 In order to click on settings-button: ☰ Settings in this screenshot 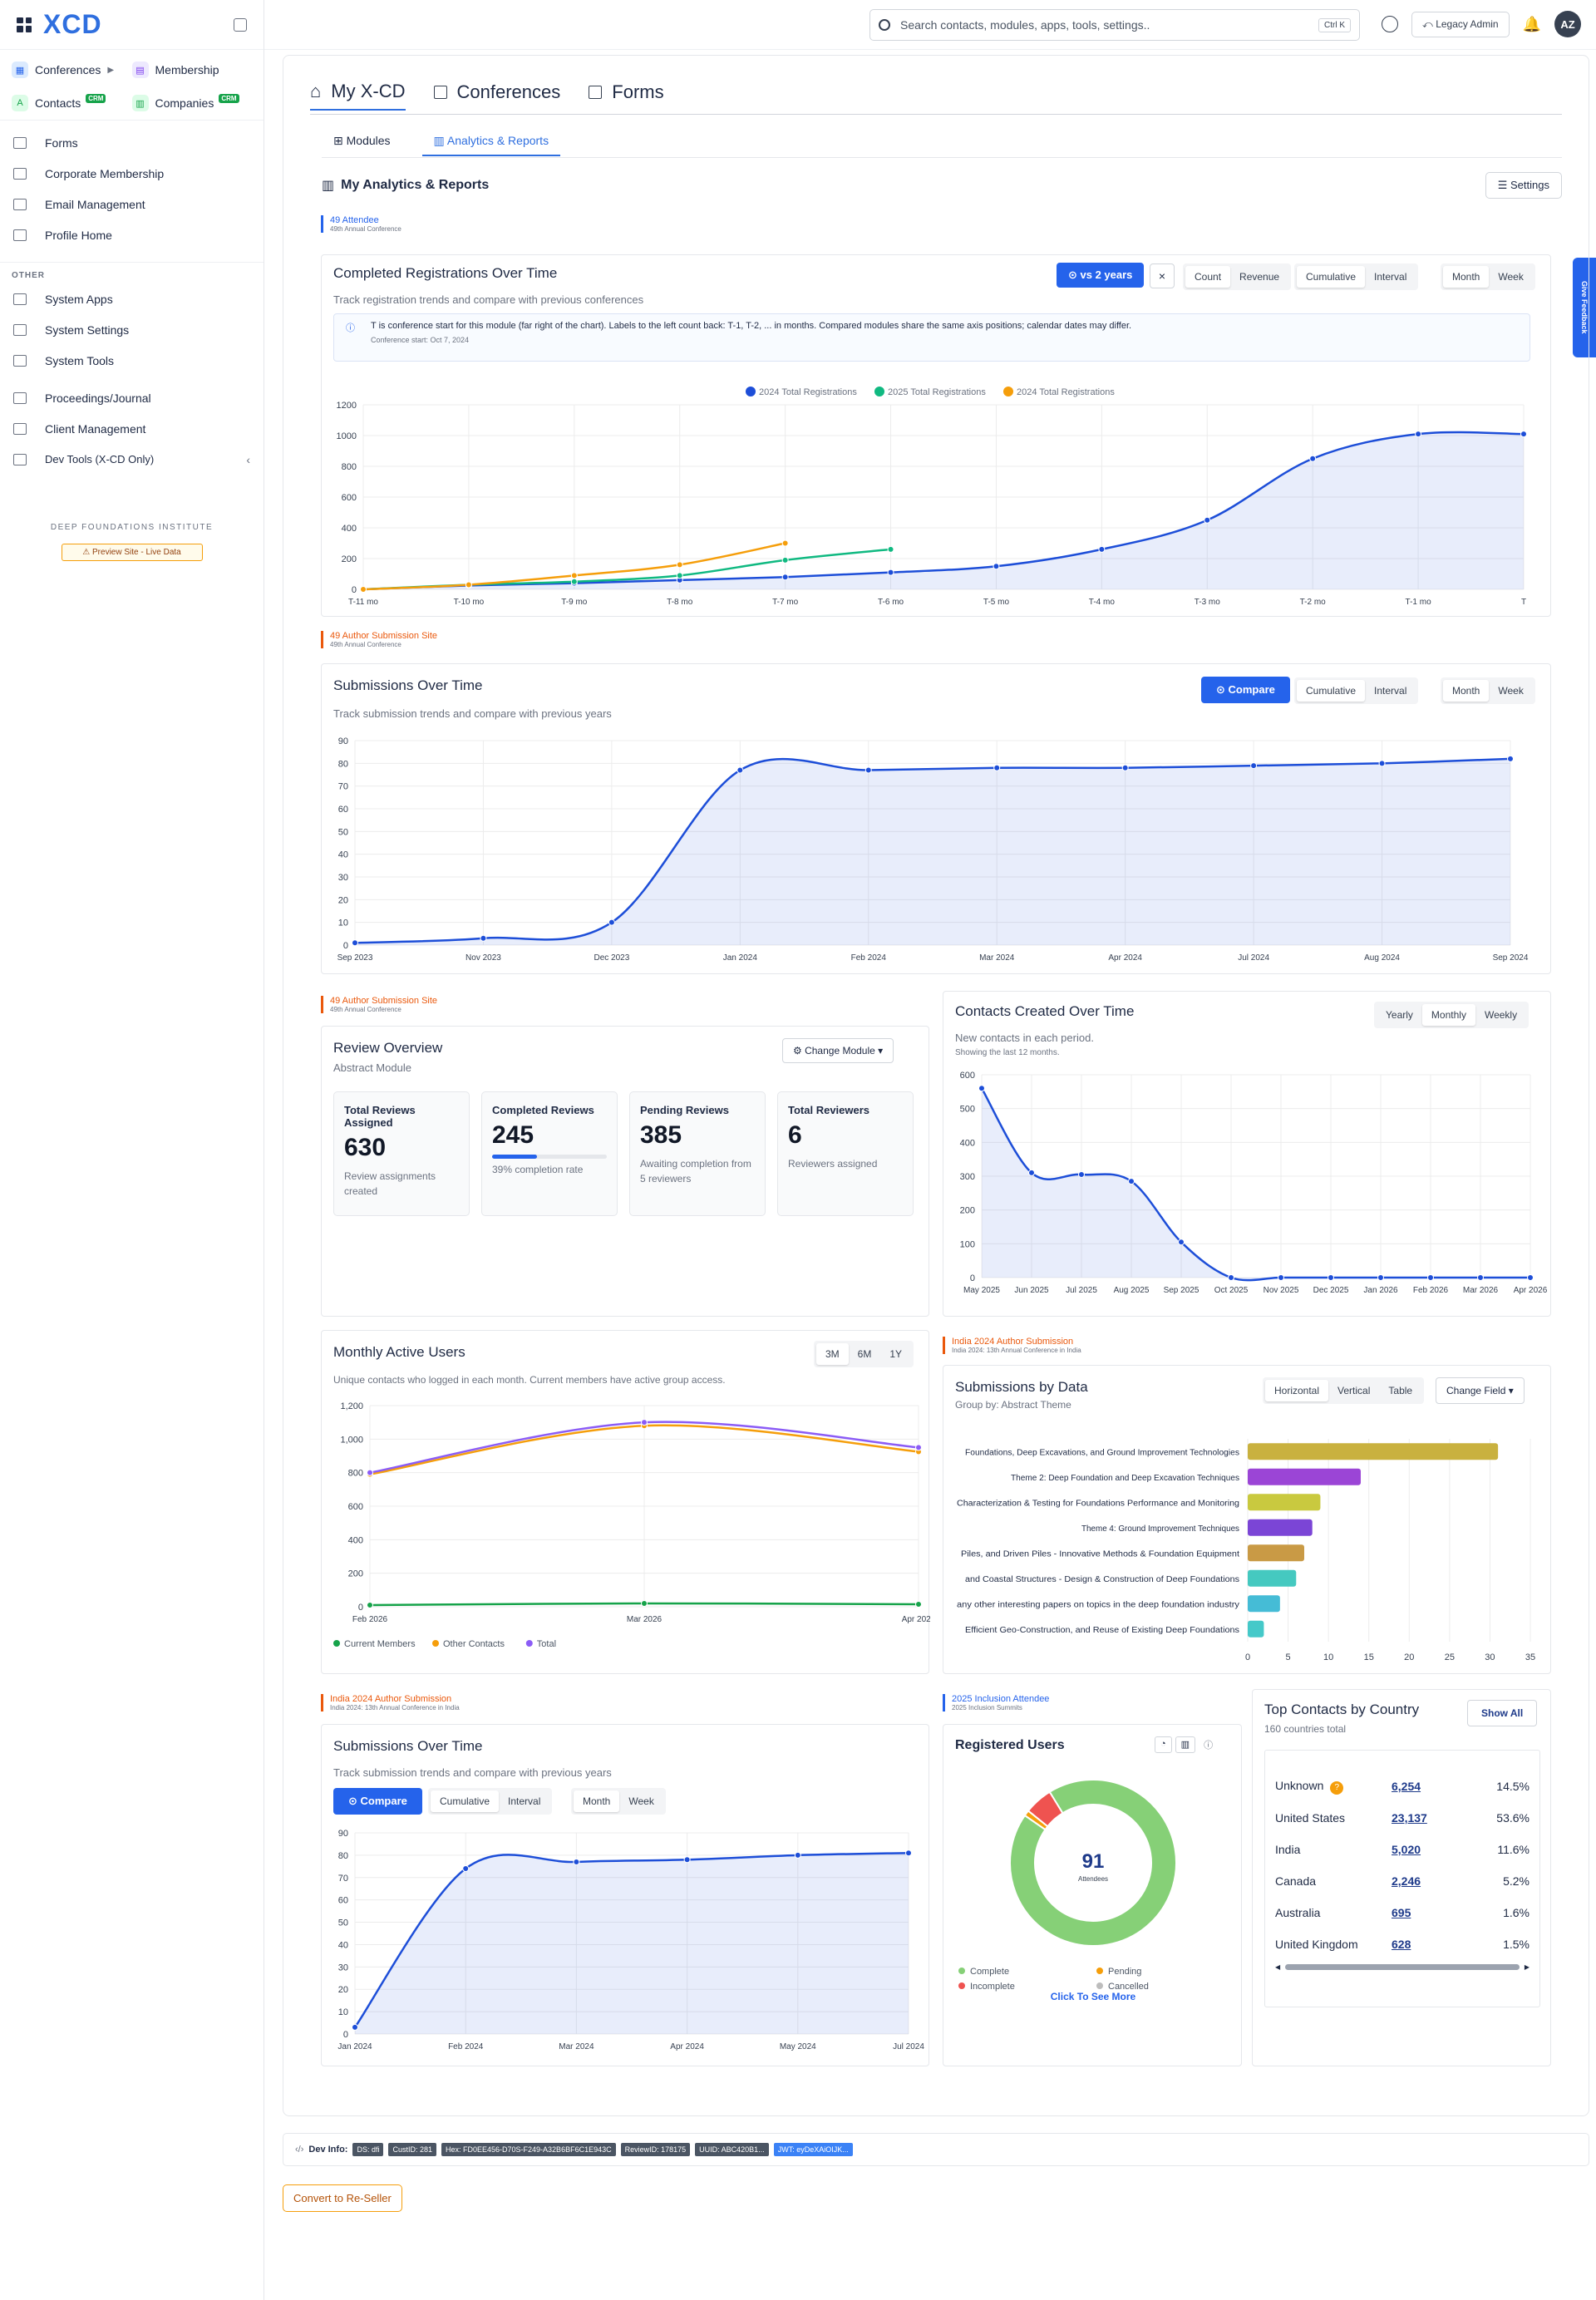, I will do `click(1523, 186)`.